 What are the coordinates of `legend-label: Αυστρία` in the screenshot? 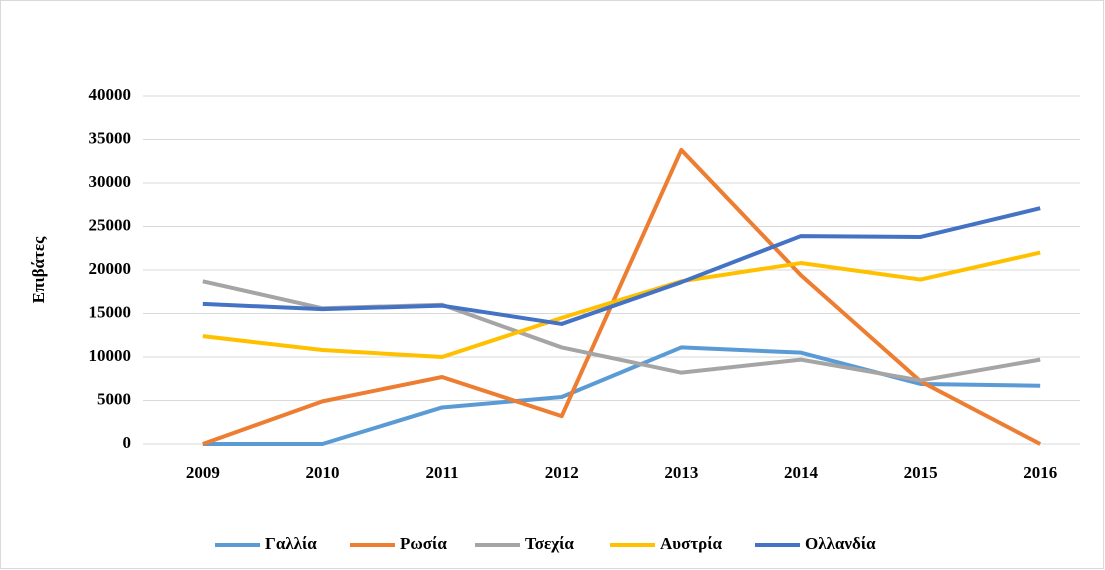 It's located at (691, 543).